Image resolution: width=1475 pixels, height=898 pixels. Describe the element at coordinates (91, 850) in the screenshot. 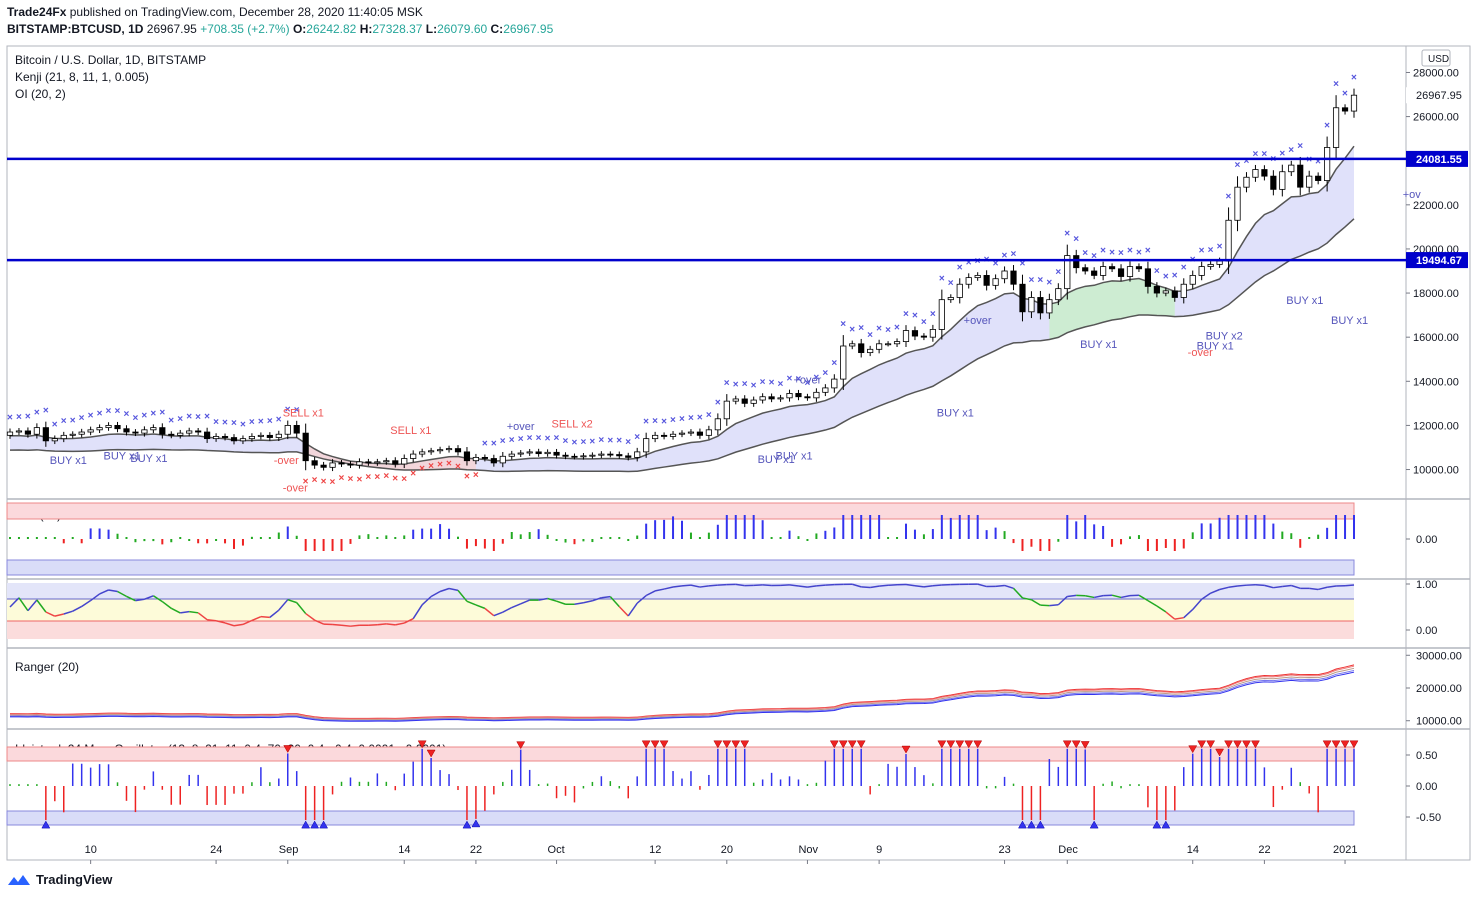

I see `time-tick-label: 10` at that location.